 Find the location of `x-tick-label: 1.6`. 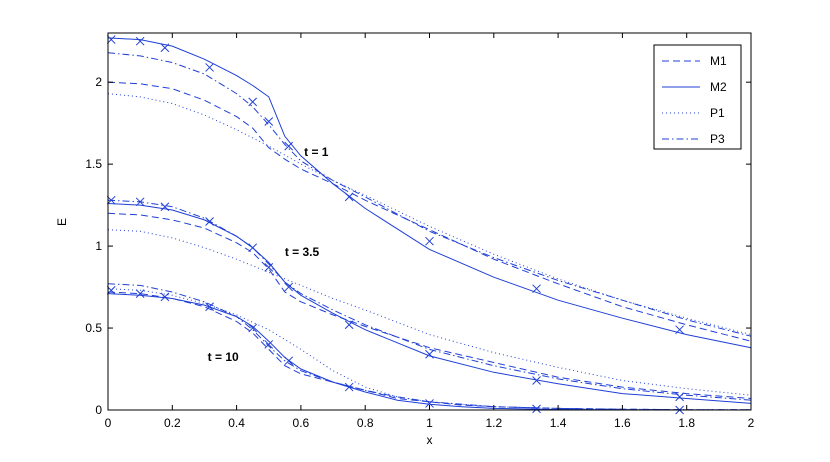

x-tick-label: 1.6 is located at coordinates (622, 423).